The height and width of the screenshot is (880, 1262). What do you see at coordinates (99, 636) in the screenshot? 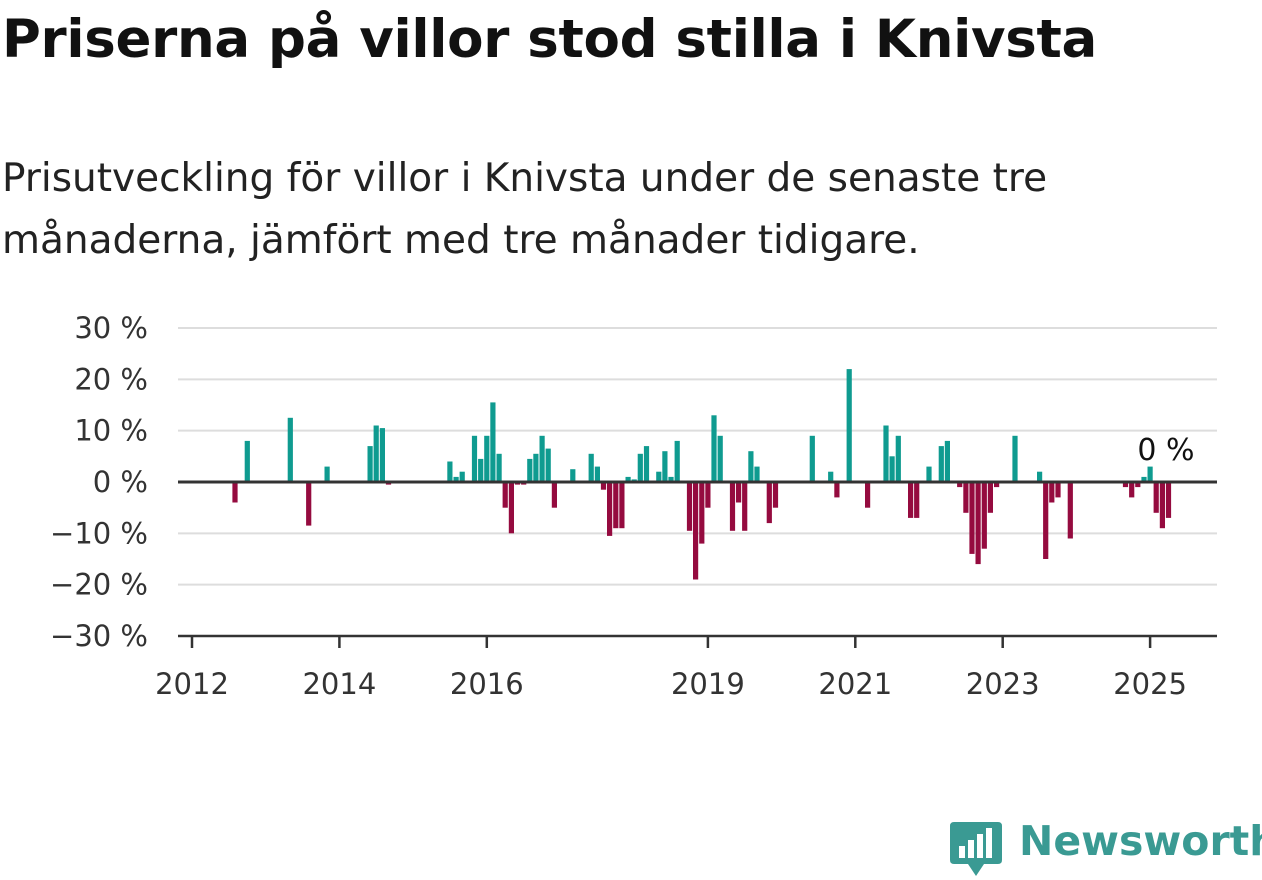
I see `y-tick-label: −30 %` at bounding box center [99, 636].